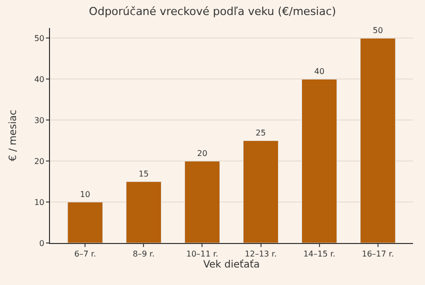 This screenshot has height=285, width=425. Describe the element at coordinates (39, 39) in the screenshot. I see `y-tick-label: 50` at that location.